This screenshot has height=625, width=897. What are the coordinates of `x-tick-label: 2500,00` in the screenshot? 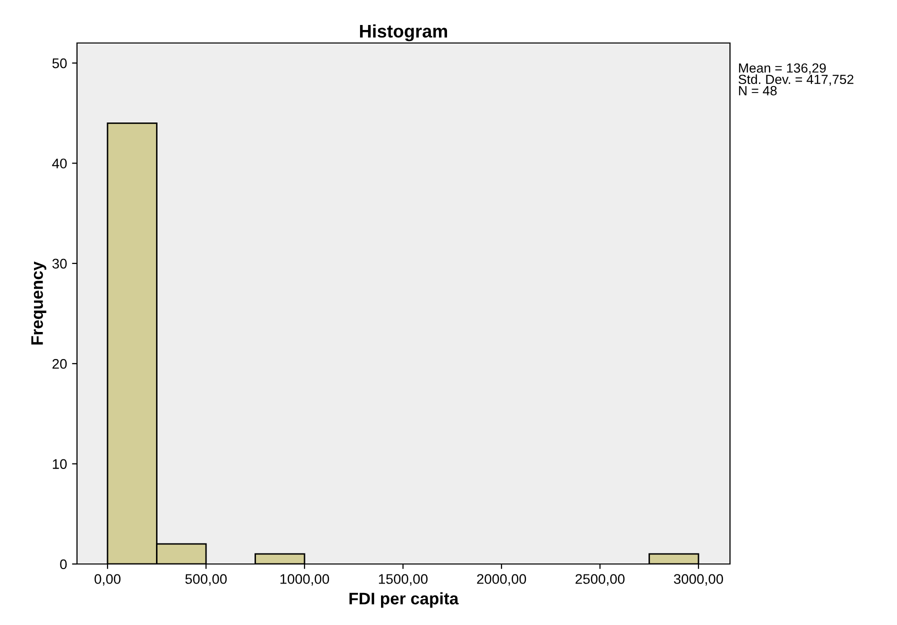 It's located at (600, 580).